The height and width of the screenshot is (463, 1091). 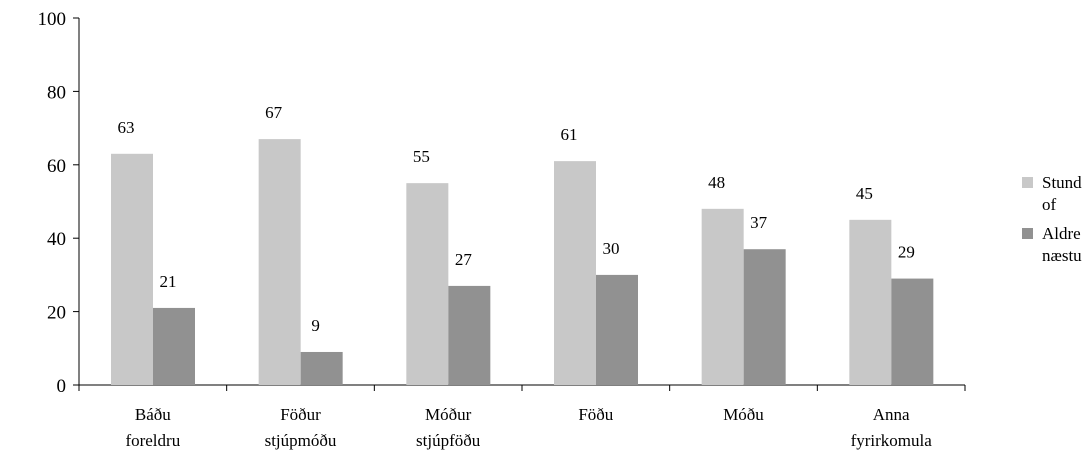 I want to click on legend-label: of, so click(x=1049, y=204).